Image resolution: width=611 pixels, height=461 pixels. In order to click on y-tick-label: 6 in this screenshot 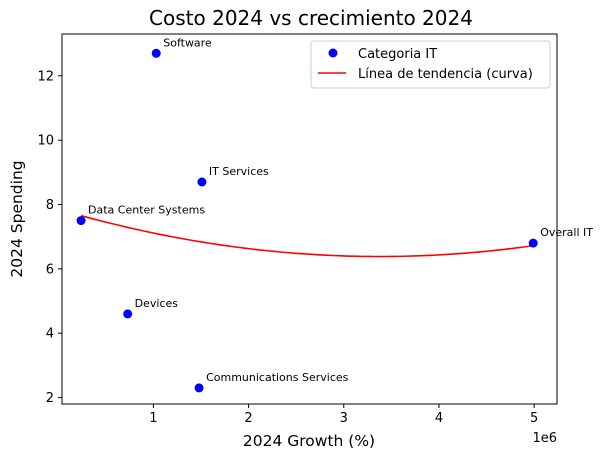, I will do `click(50, 269)`.